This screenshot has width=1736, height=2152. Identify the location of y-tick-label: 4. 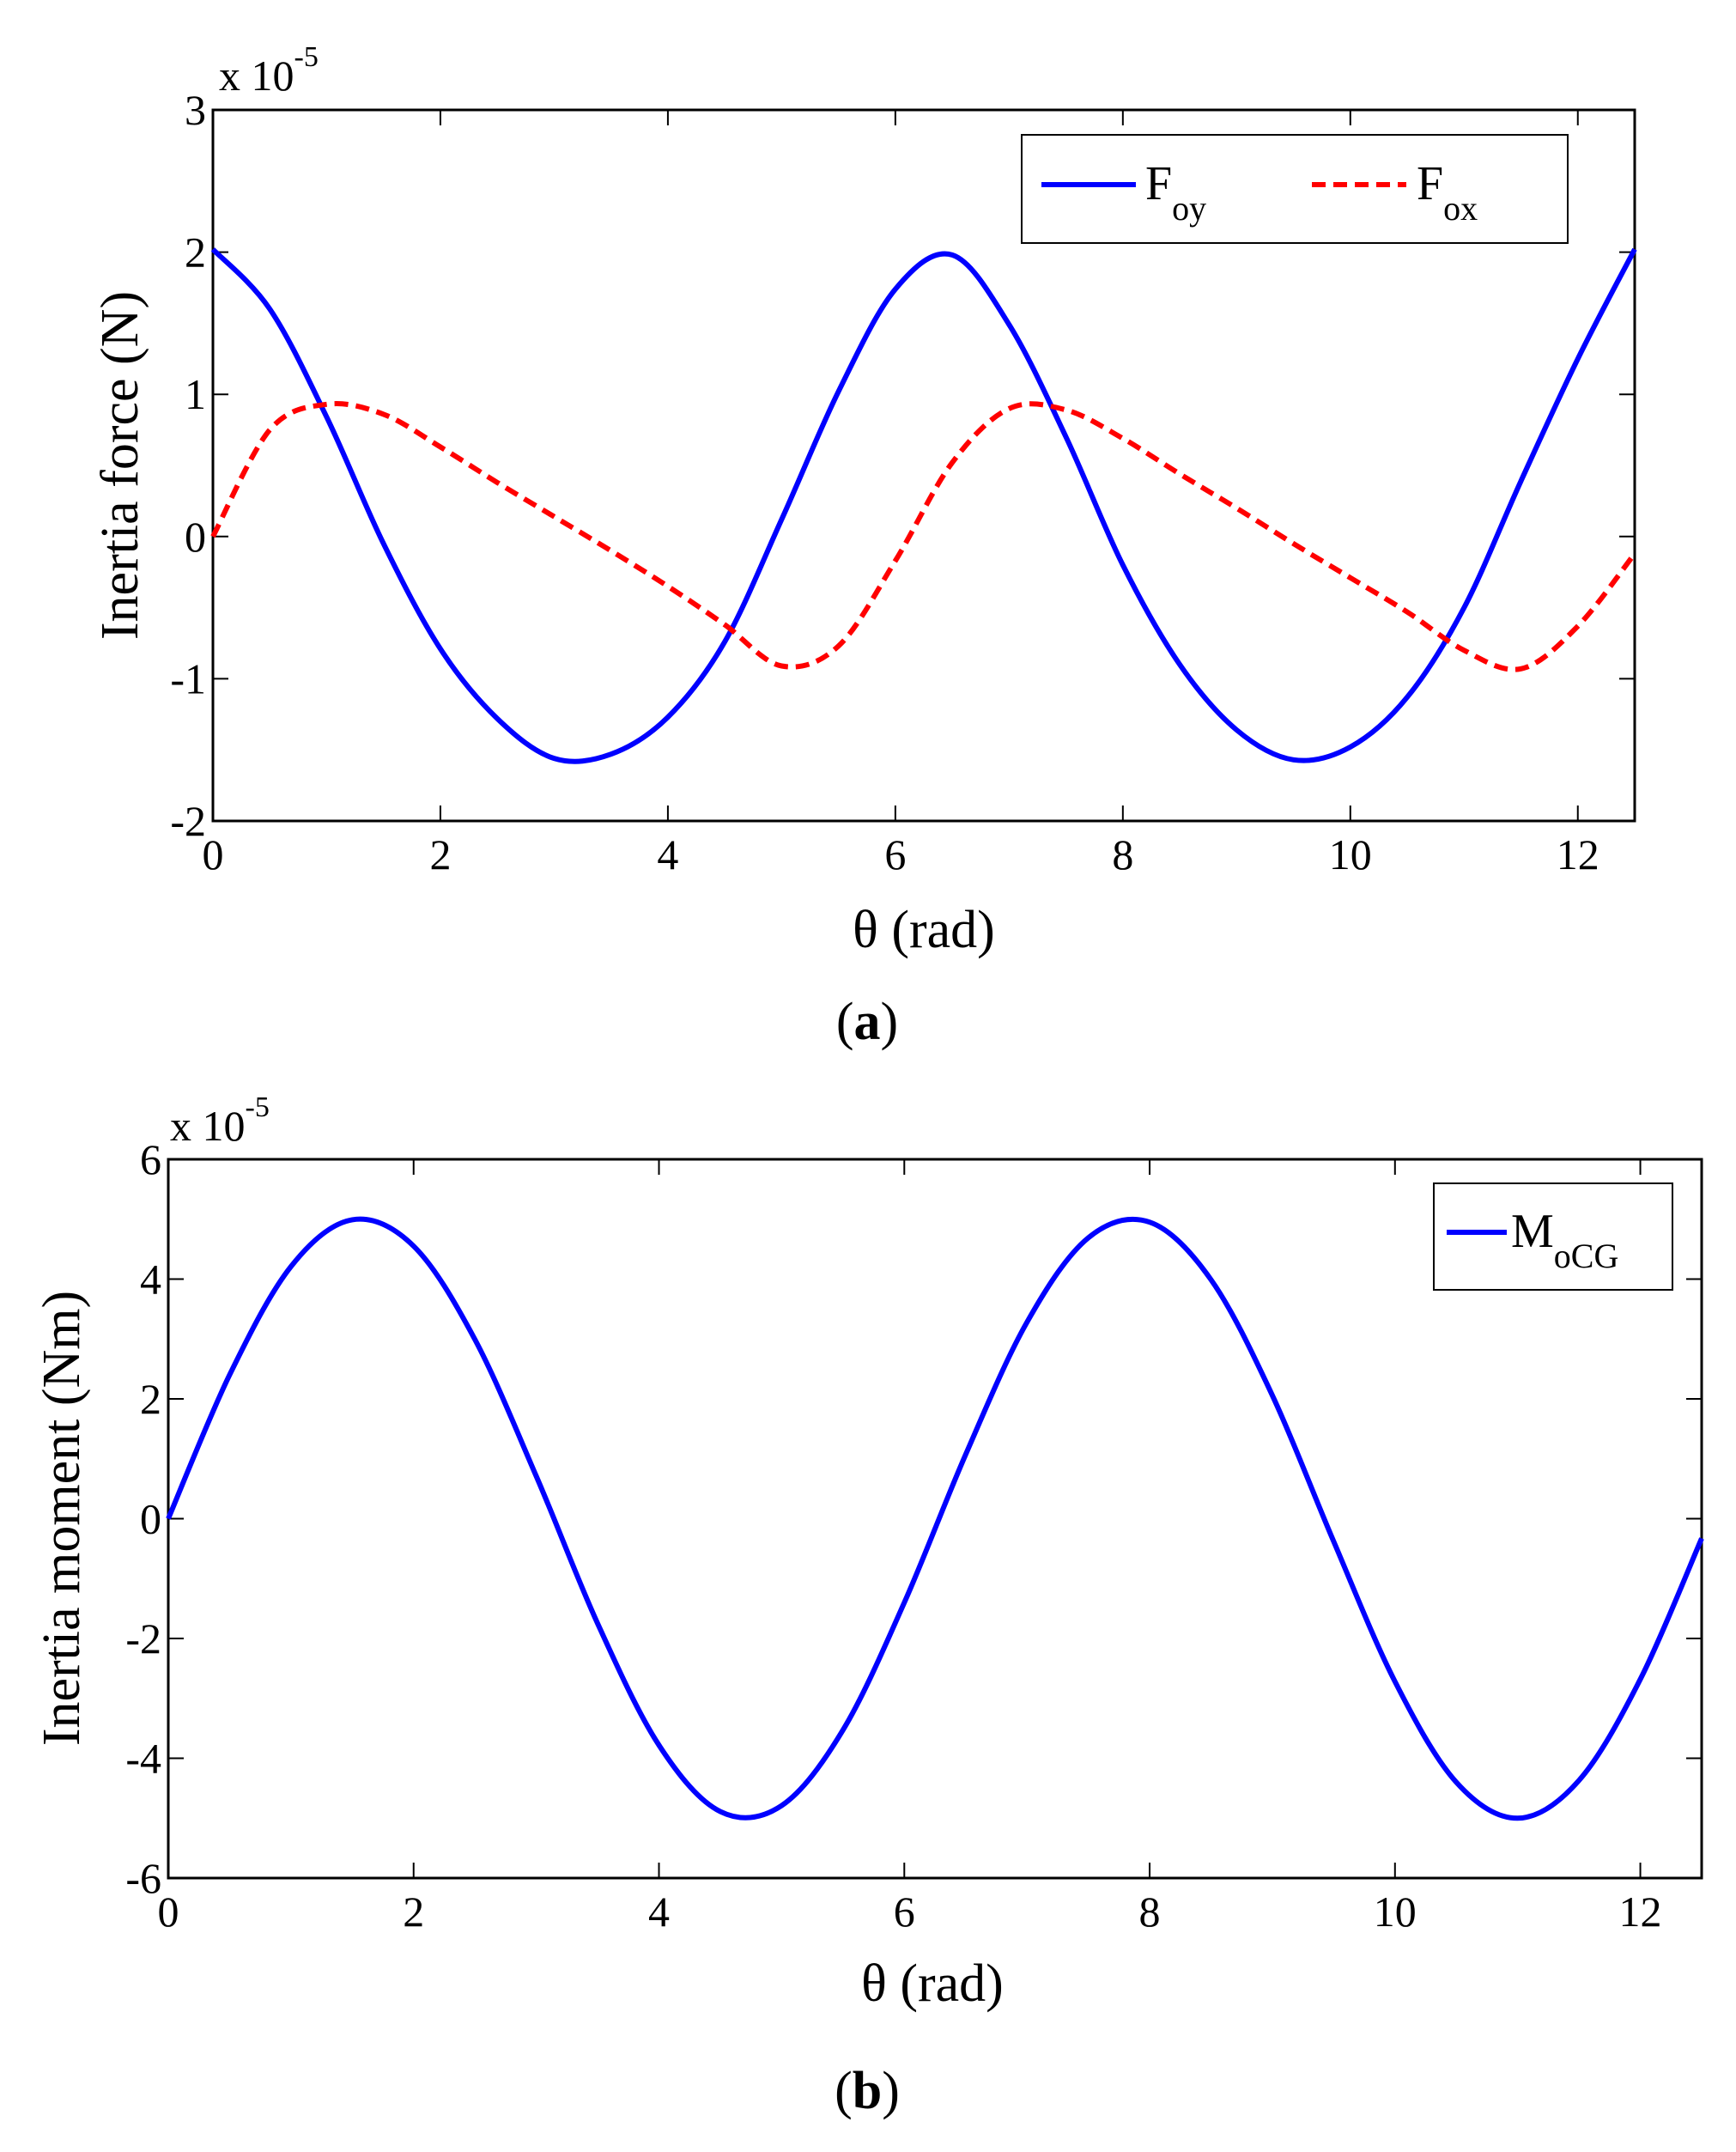
(150, 1279).